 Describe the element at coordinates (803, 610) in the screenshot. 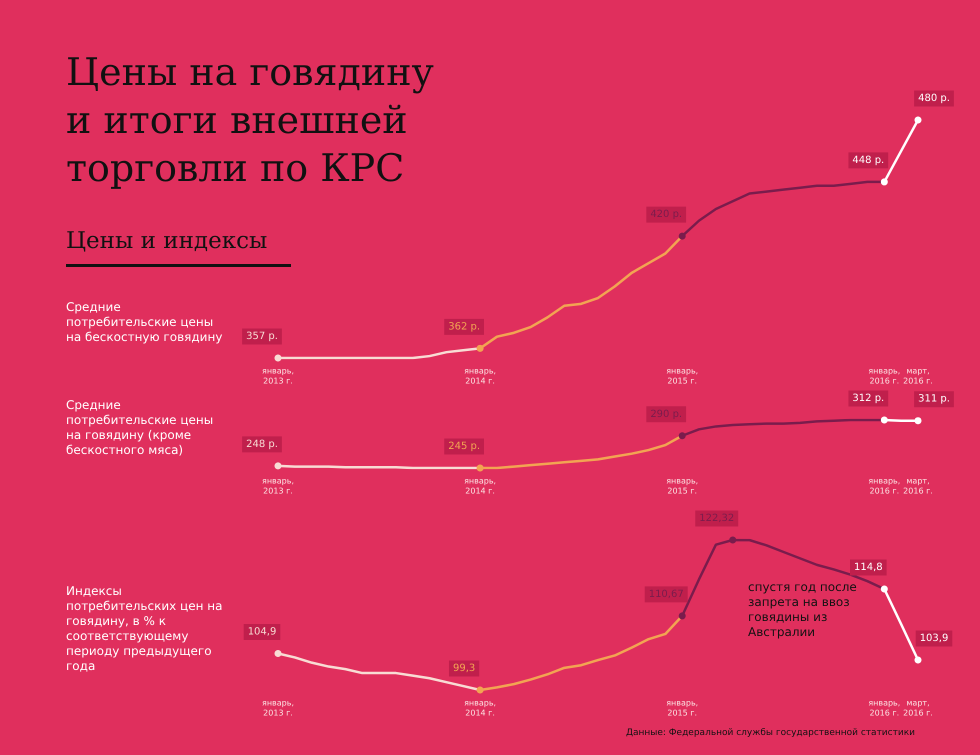

I see `annotation: спустя год после запрета на ввоз говядины из Австралии` at that location.